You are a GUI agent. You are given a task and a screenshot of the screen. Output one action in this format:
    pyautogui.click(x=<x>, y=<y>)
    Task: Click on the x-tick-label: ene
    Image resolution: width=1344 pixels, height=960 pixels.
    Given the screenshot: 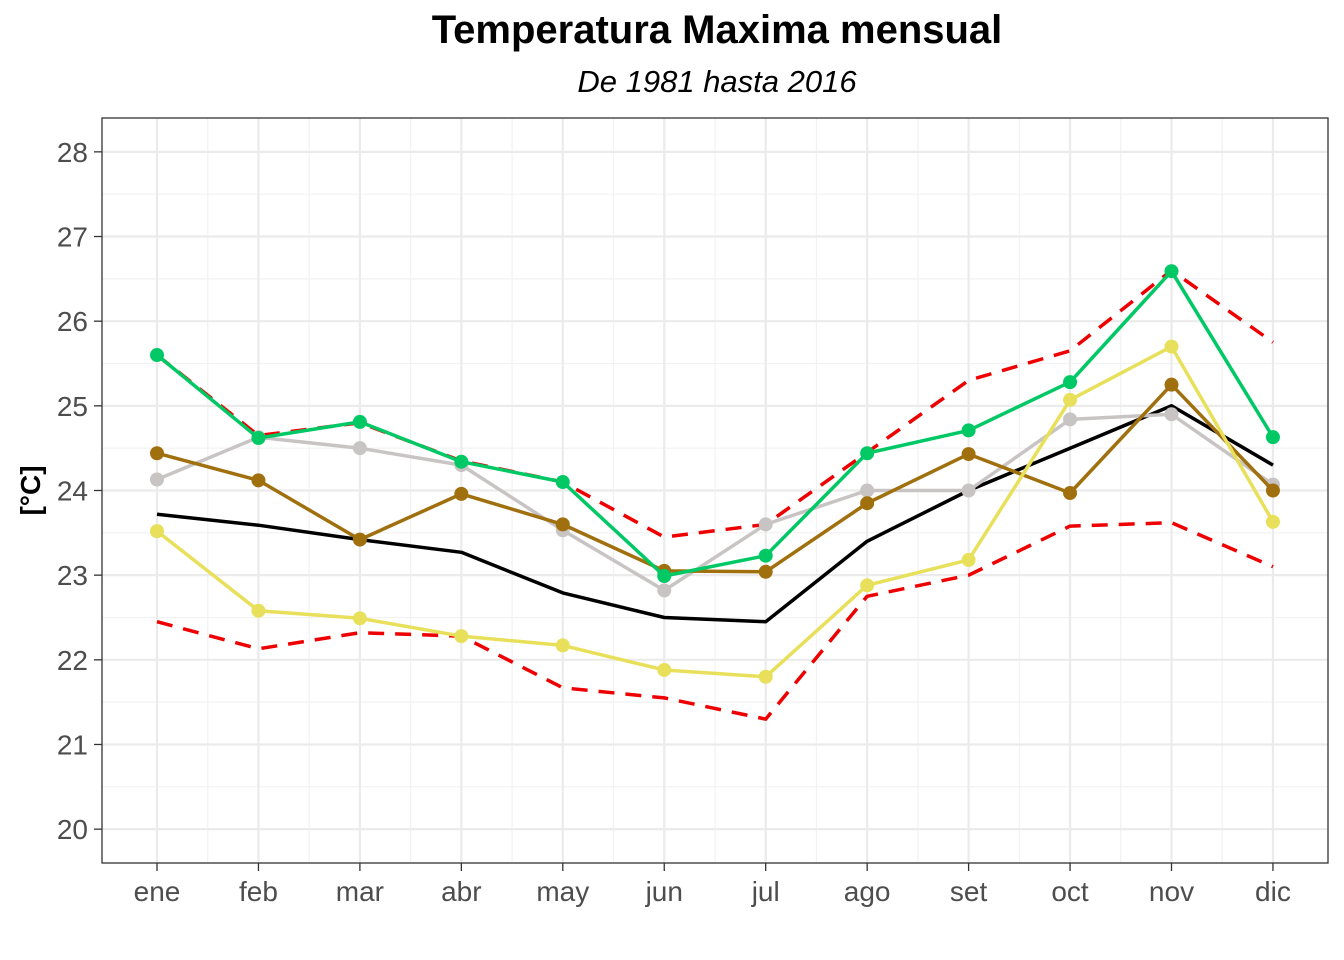 What is the action you would take?
    pyautogui.click(x=157, y=891)
    